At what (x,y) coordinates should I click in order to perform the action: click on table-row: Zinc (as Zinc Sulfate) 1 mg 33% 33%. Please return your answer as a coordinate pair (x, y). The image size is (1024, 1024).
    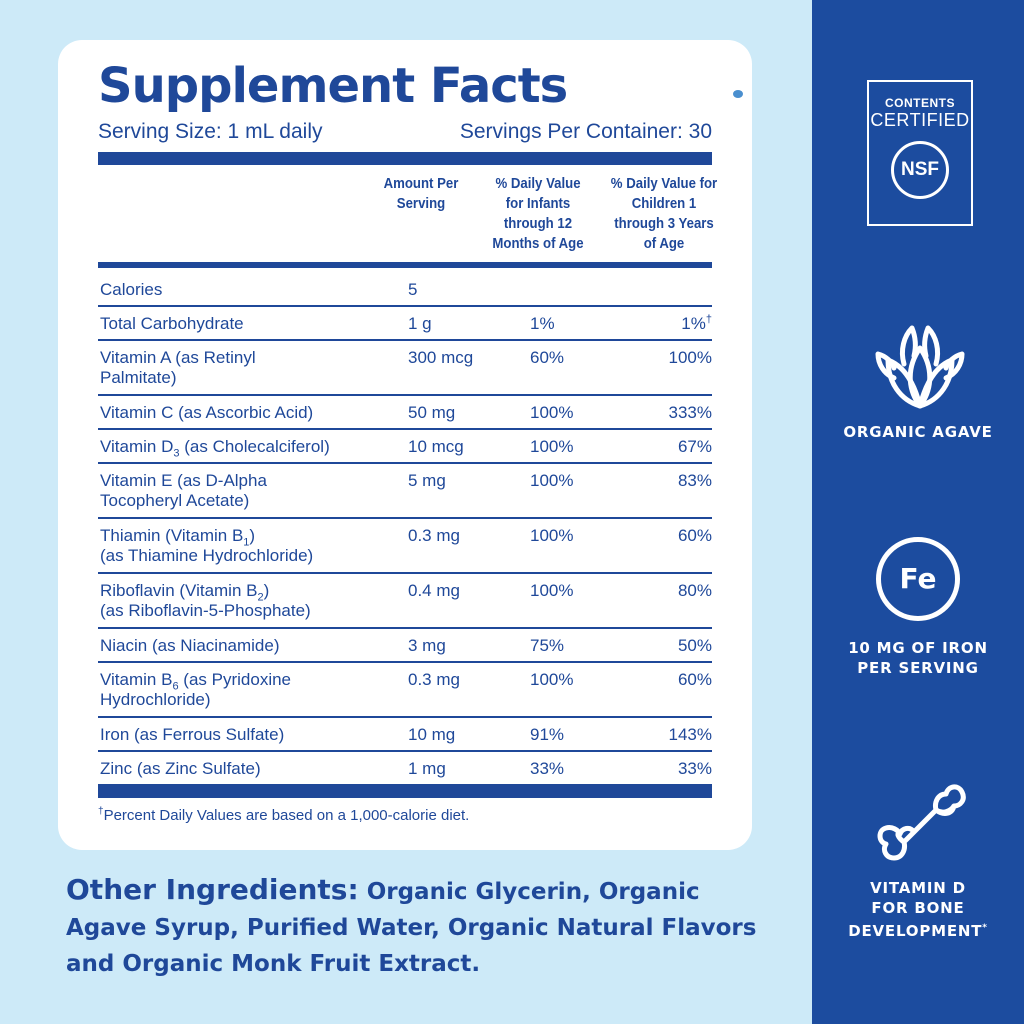
    Looking at the image, I should click on (405, 768).